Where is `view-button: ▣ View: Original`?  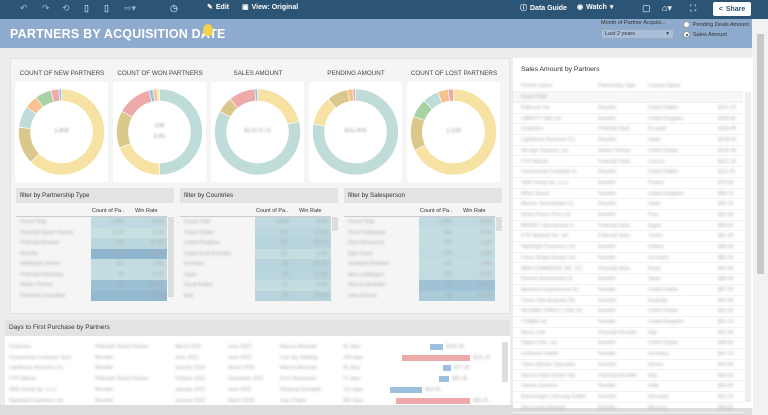
view-button: ▣ View: Original is located at coordinates (270, 7).